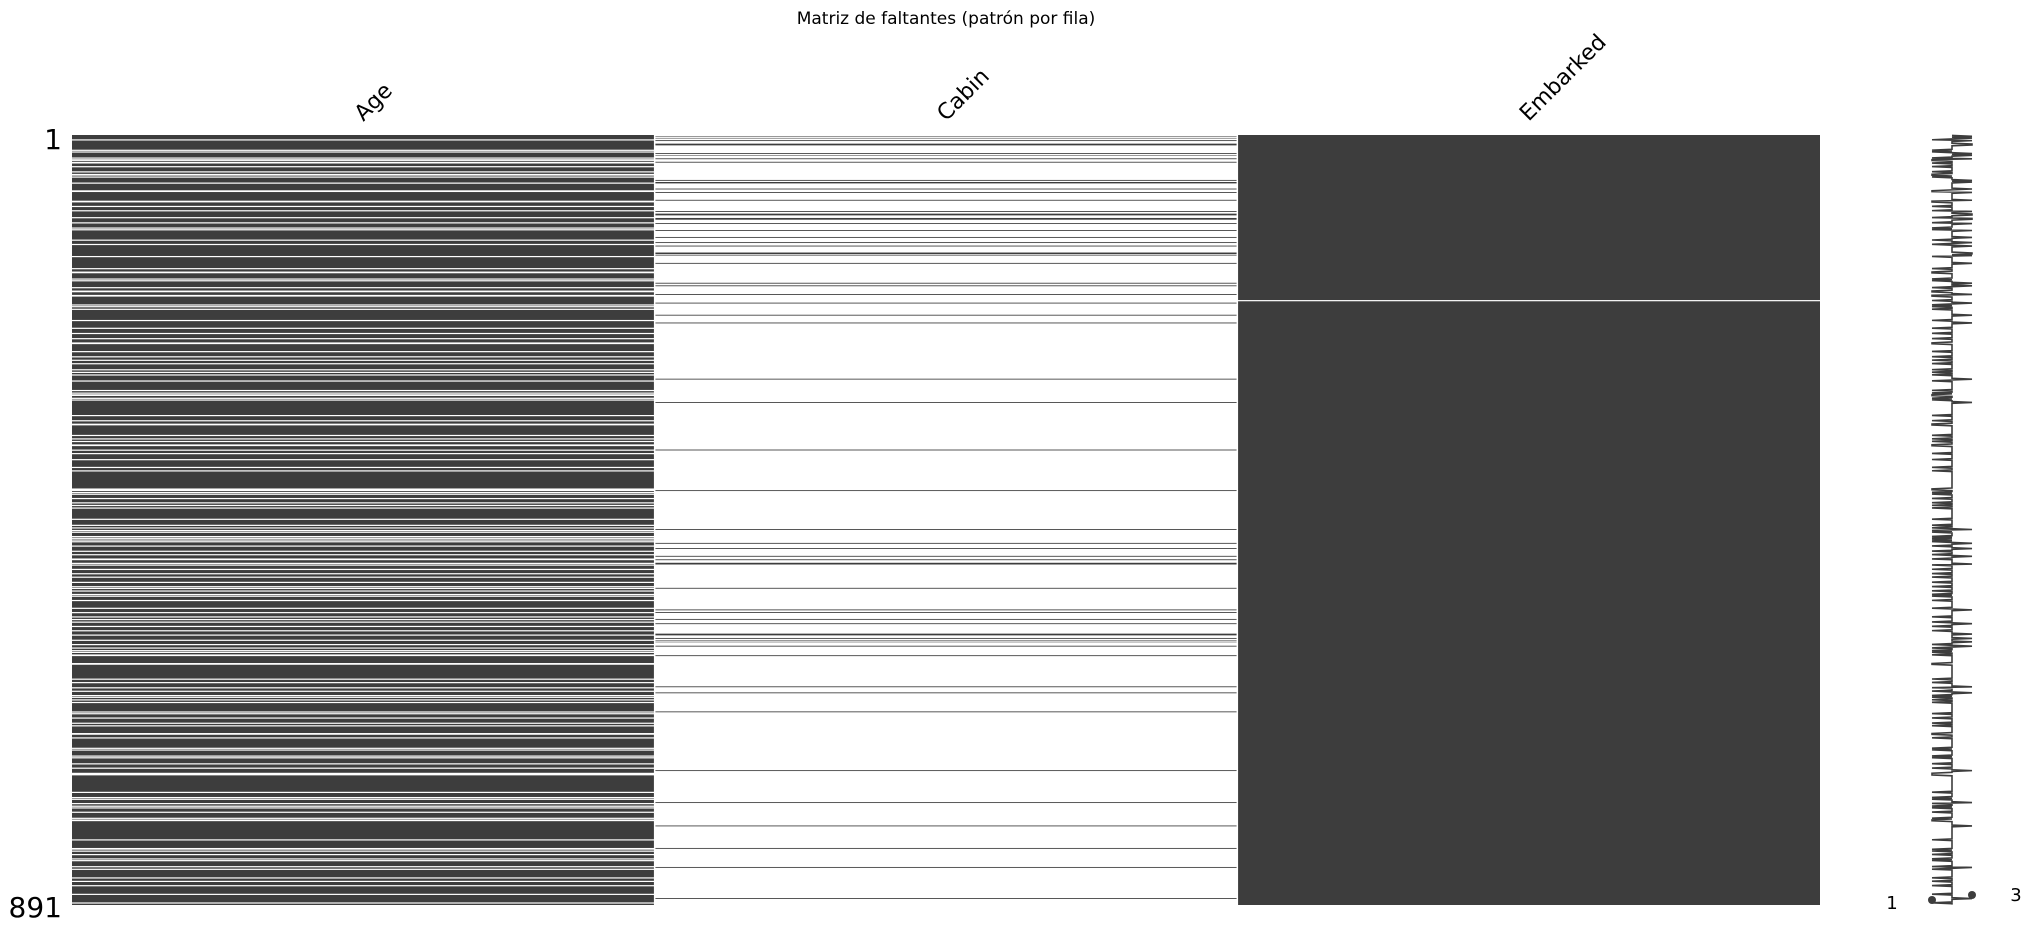 Image resolution: width=2032 pixels, height=932 pixels. What do you see at coordinates (964, 95) in the screenshot?
I see `column-label-cabin: Cabin` at bounding box center [964, 95].